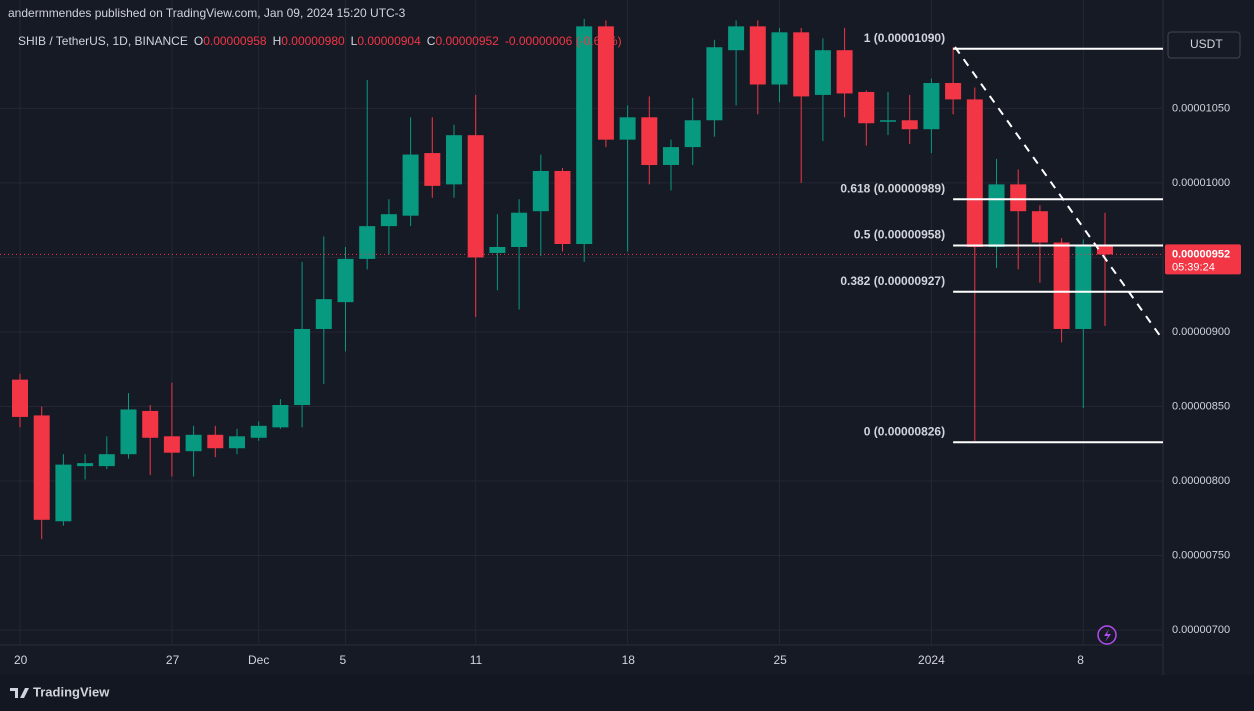  What do you see at coordinates (931, 660) in the screenshot?
I see `x-tick-label: 2024` at bounding box center [931, 660].